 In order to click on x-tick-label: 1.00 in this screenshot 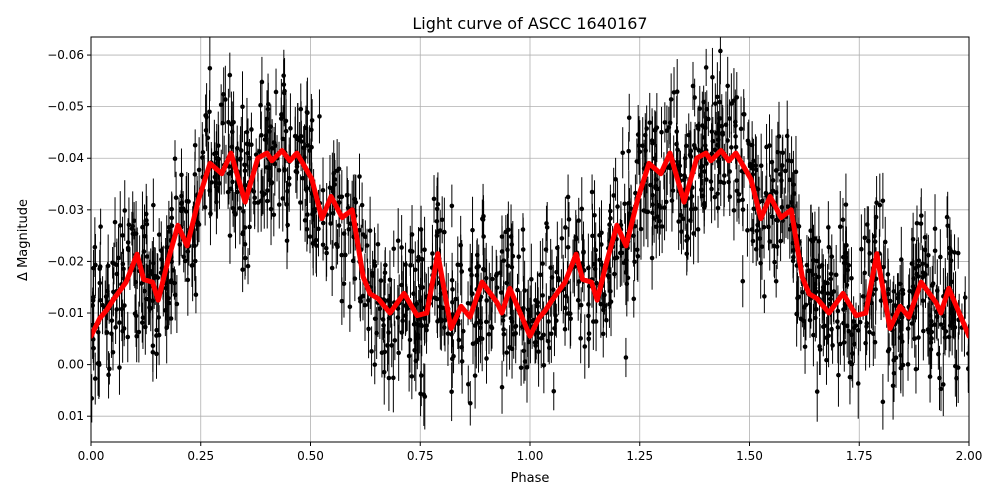, I will do `click(530, 456)`.